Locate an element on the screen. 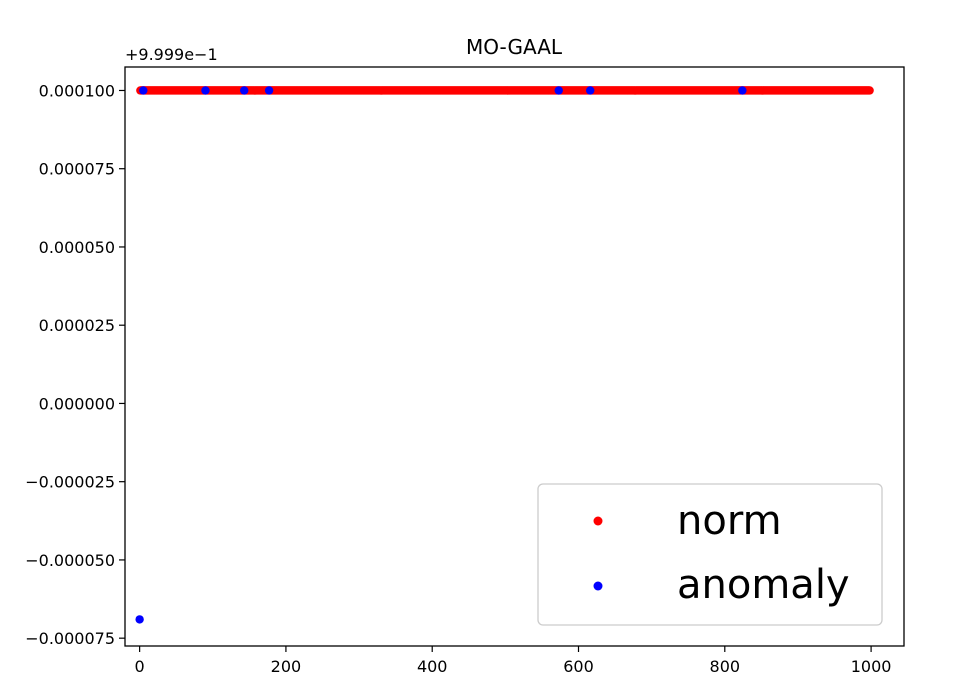 This screenshot has width=970, height=680. chart-title: MO-GAAL is located at coordinates (514, 47).